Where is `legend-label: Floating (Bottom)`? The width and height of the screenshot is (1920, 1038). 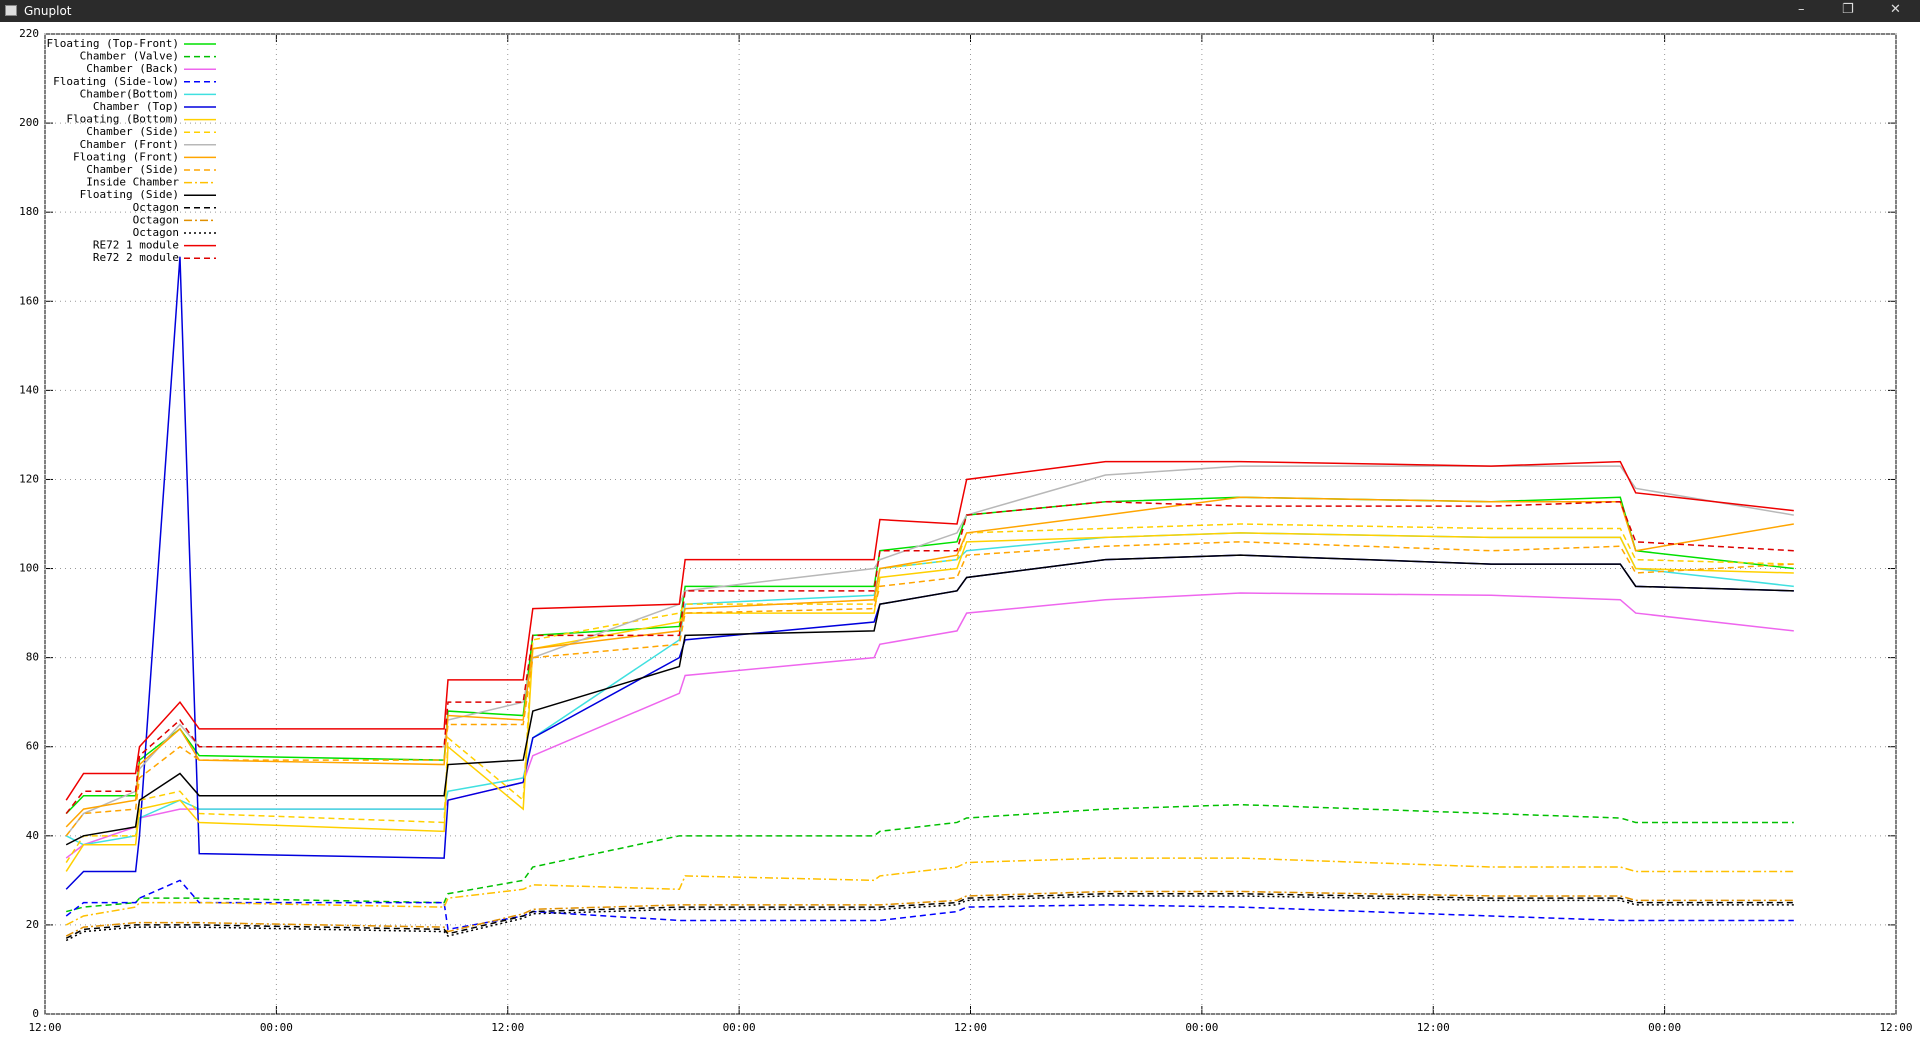
legend-label: Floating (Bottom) is located at coordinates (122, 119).